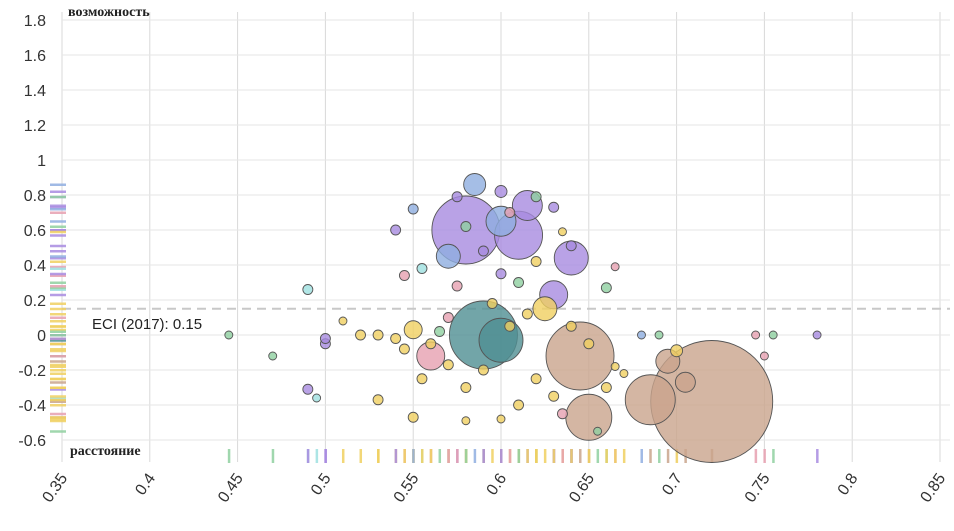 The width and height of the screenshot is (954, 531). What do you see at coordinates (582, 487) in the screenshot?
I see `x-tick-label: 0.65` at bounding box center [582, 487].